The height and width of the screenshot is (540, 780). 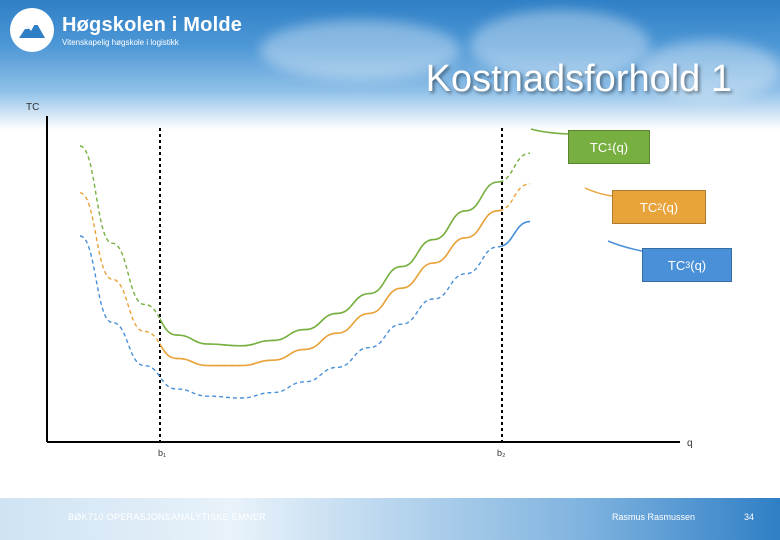 I want to click on series-2-solid-line, so click(x=331, y=288).